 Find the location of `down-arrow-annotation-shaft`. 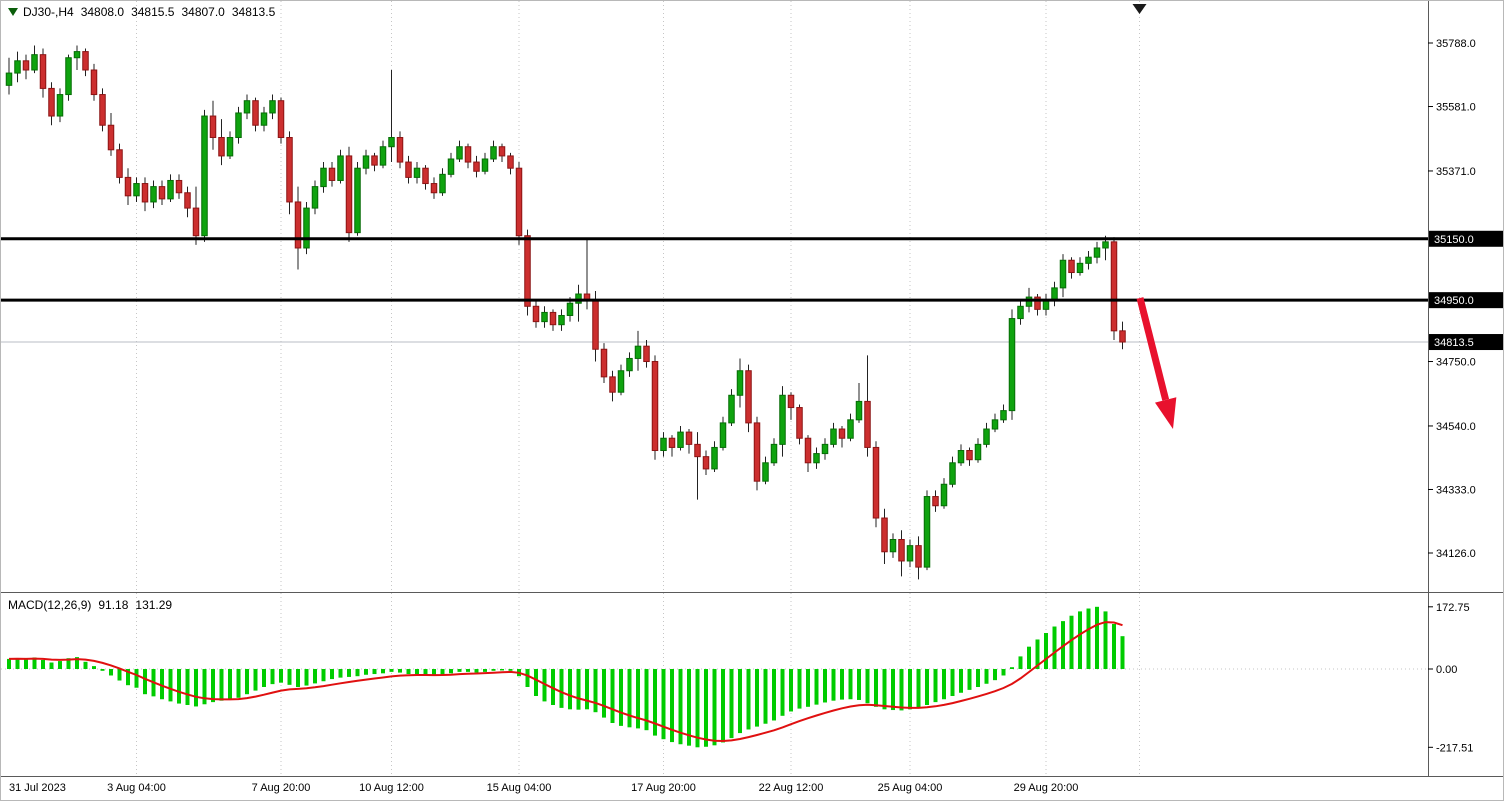

down-arrow-annotation-shaft is located at coordinates (1153, 349).